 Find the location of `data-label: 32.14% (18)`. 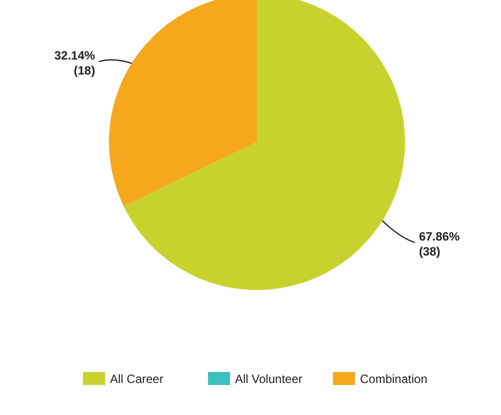

data-label: 32.14% (18) is located at coordinates (75, 63).